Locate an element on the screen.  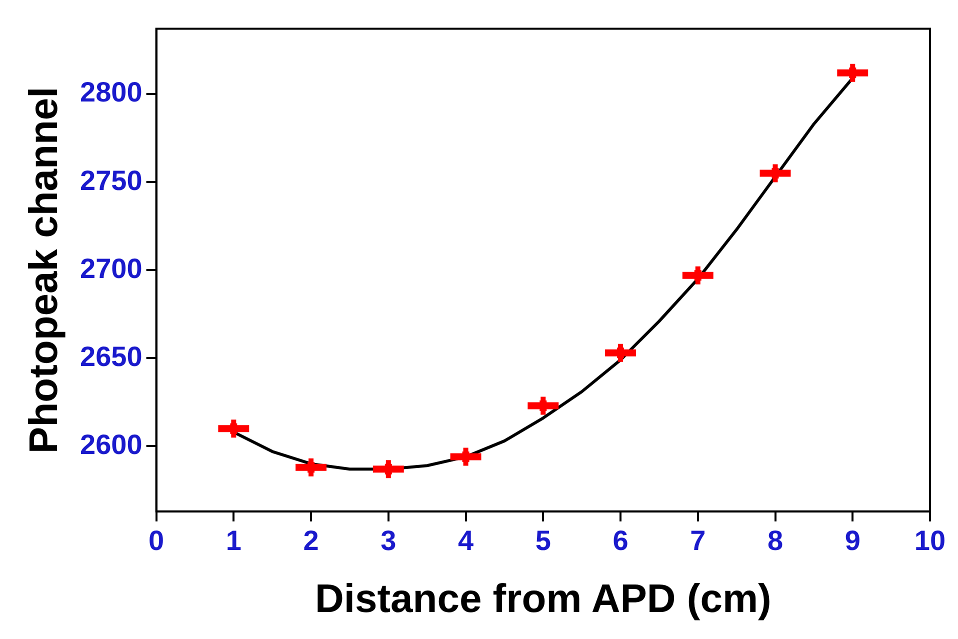
x-tick-label: 4 is located at coordinates (466, 540).